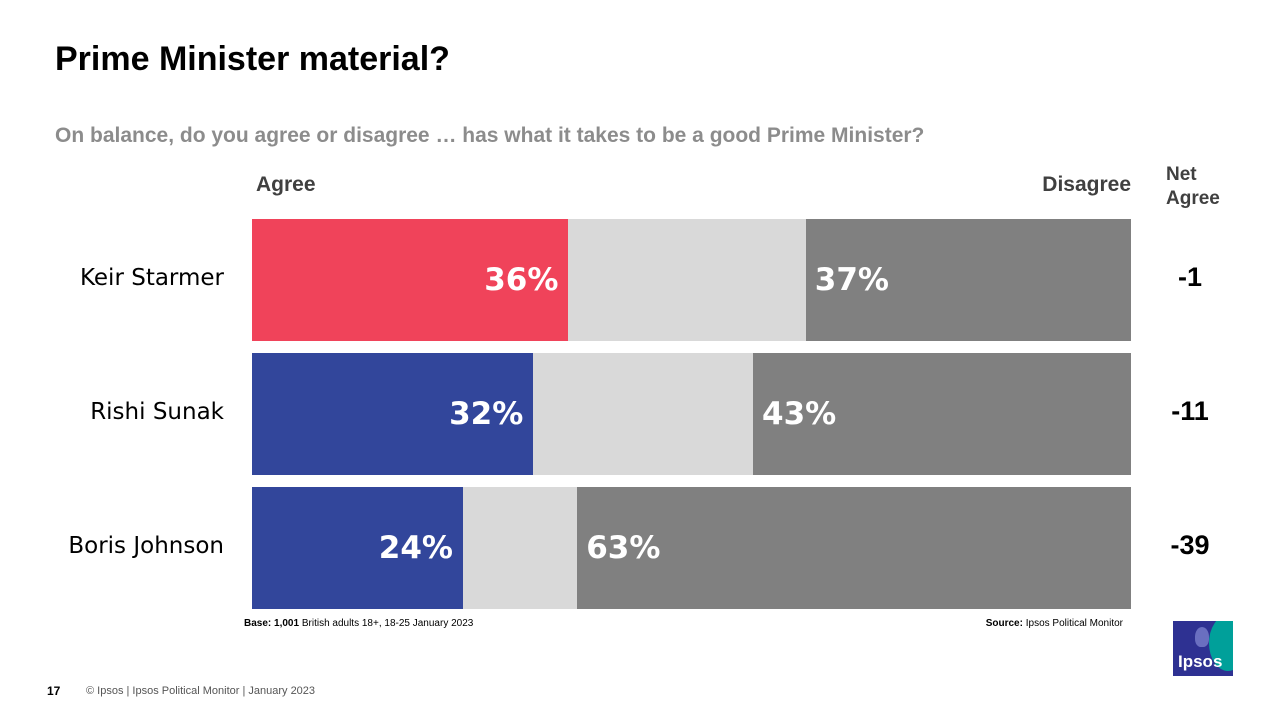  What do you see at coordinates (1203, 648) in the screenshot?
I see `ipsos-logo: Ipsos` at bounding box center [1203, 648].